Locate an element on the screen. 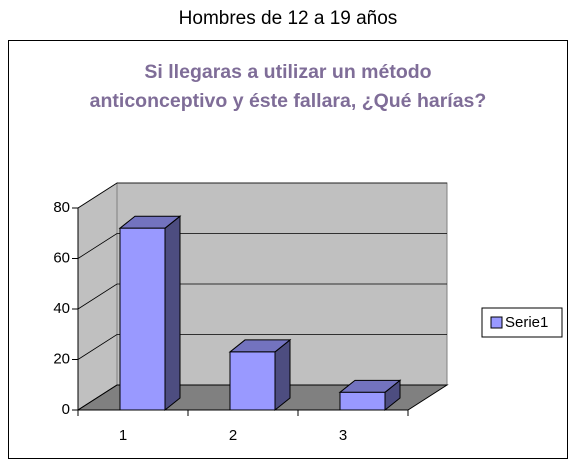 Image resolution: width=576 pixels, height=467 pixels. y-tick-label: 80 is located at coordinates (61, 207).